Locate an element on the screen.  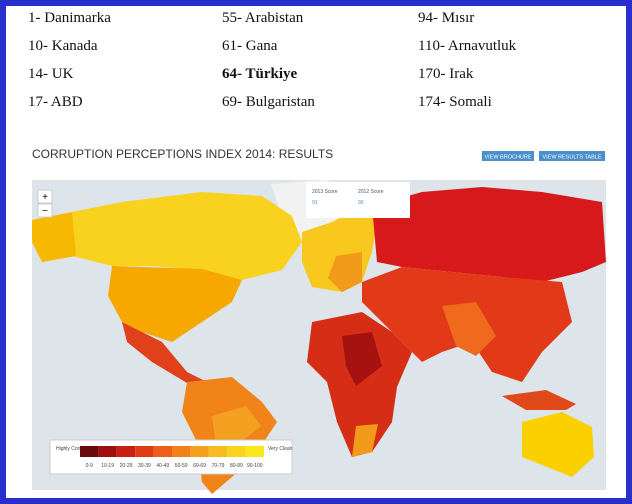
zoom-in-label: + is located at coordinates (45, 197).